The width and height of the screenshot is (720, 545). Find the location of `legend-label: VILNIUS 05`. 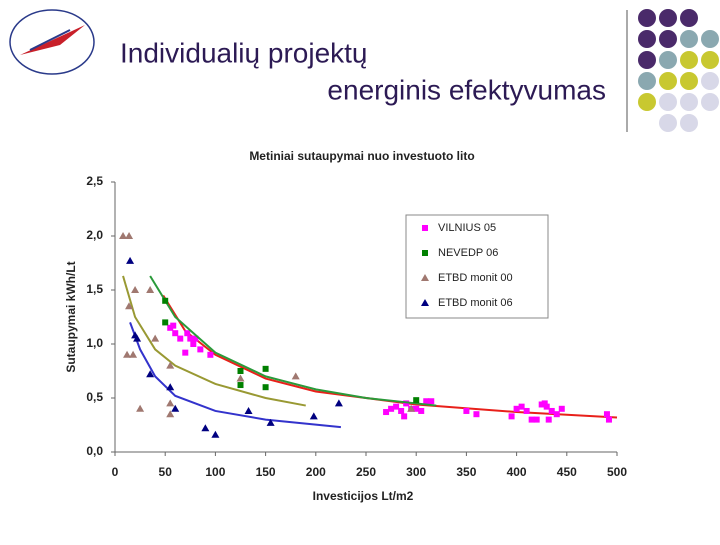

legend-label: VILNIUS 05 is located at coordinates (467, 228).